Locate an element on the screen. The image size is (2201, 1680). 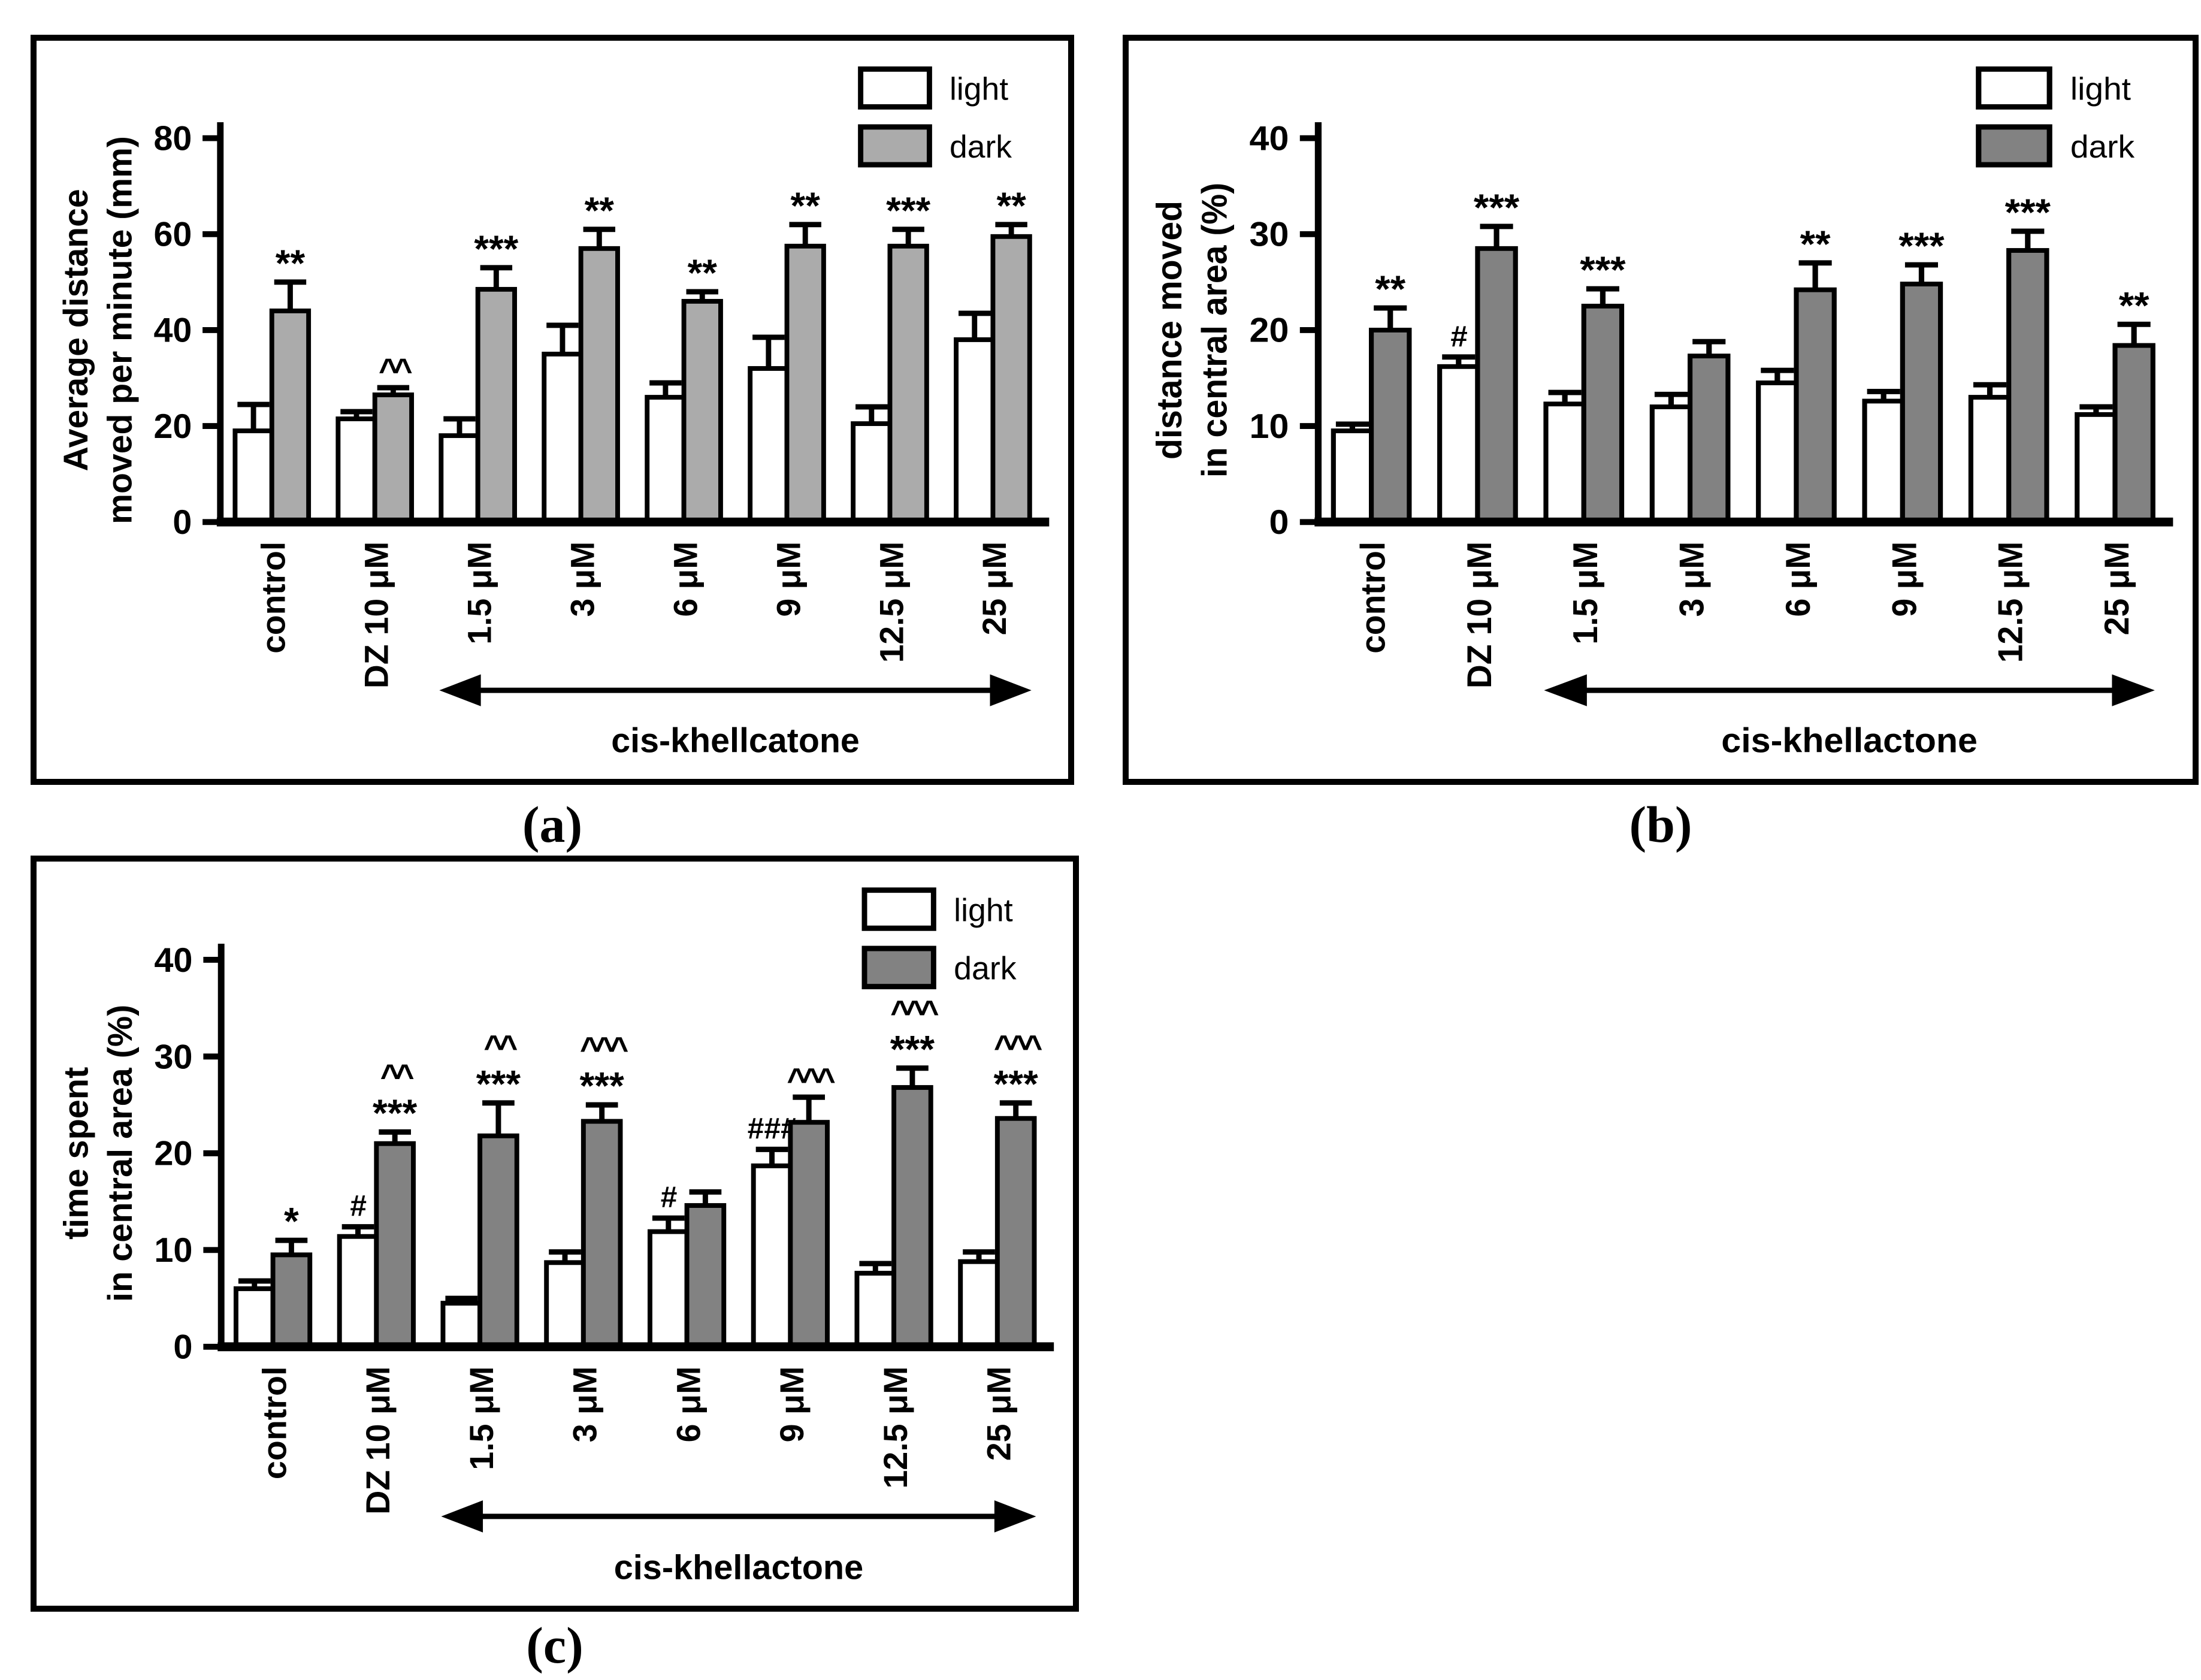
y-axis-title-line2: in central area (%) is located at coordinates (121, 1154).